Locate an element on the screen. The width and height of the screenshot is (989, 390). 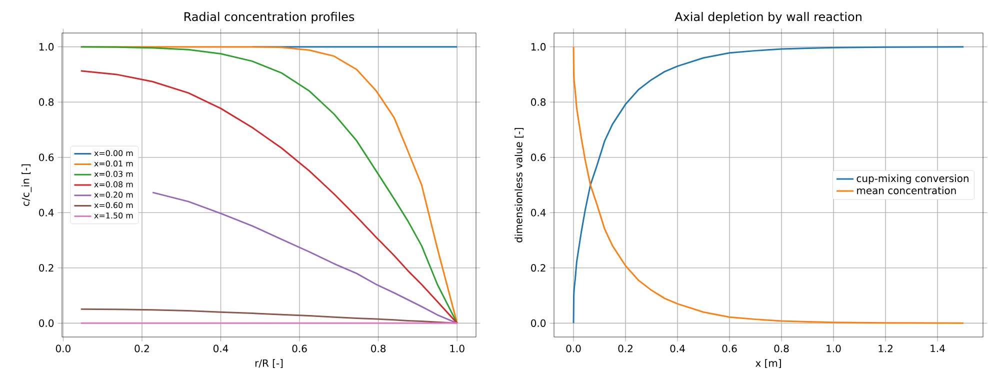
x-tick-label: 1.2 is located at coordinates (885, 348).